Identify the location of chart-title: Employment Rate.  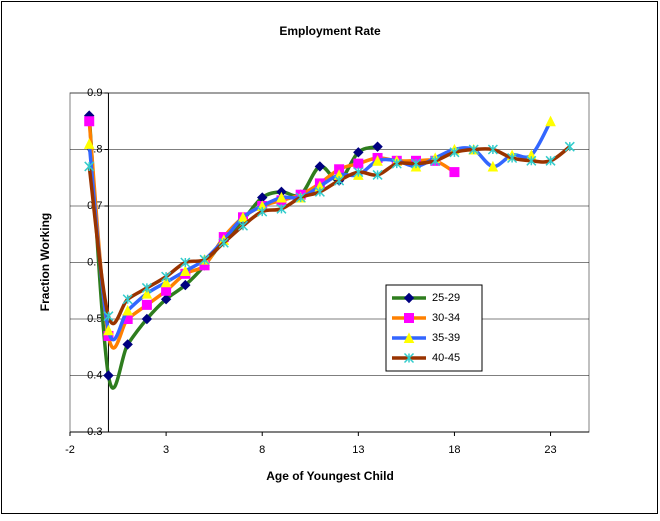
(330, 31).